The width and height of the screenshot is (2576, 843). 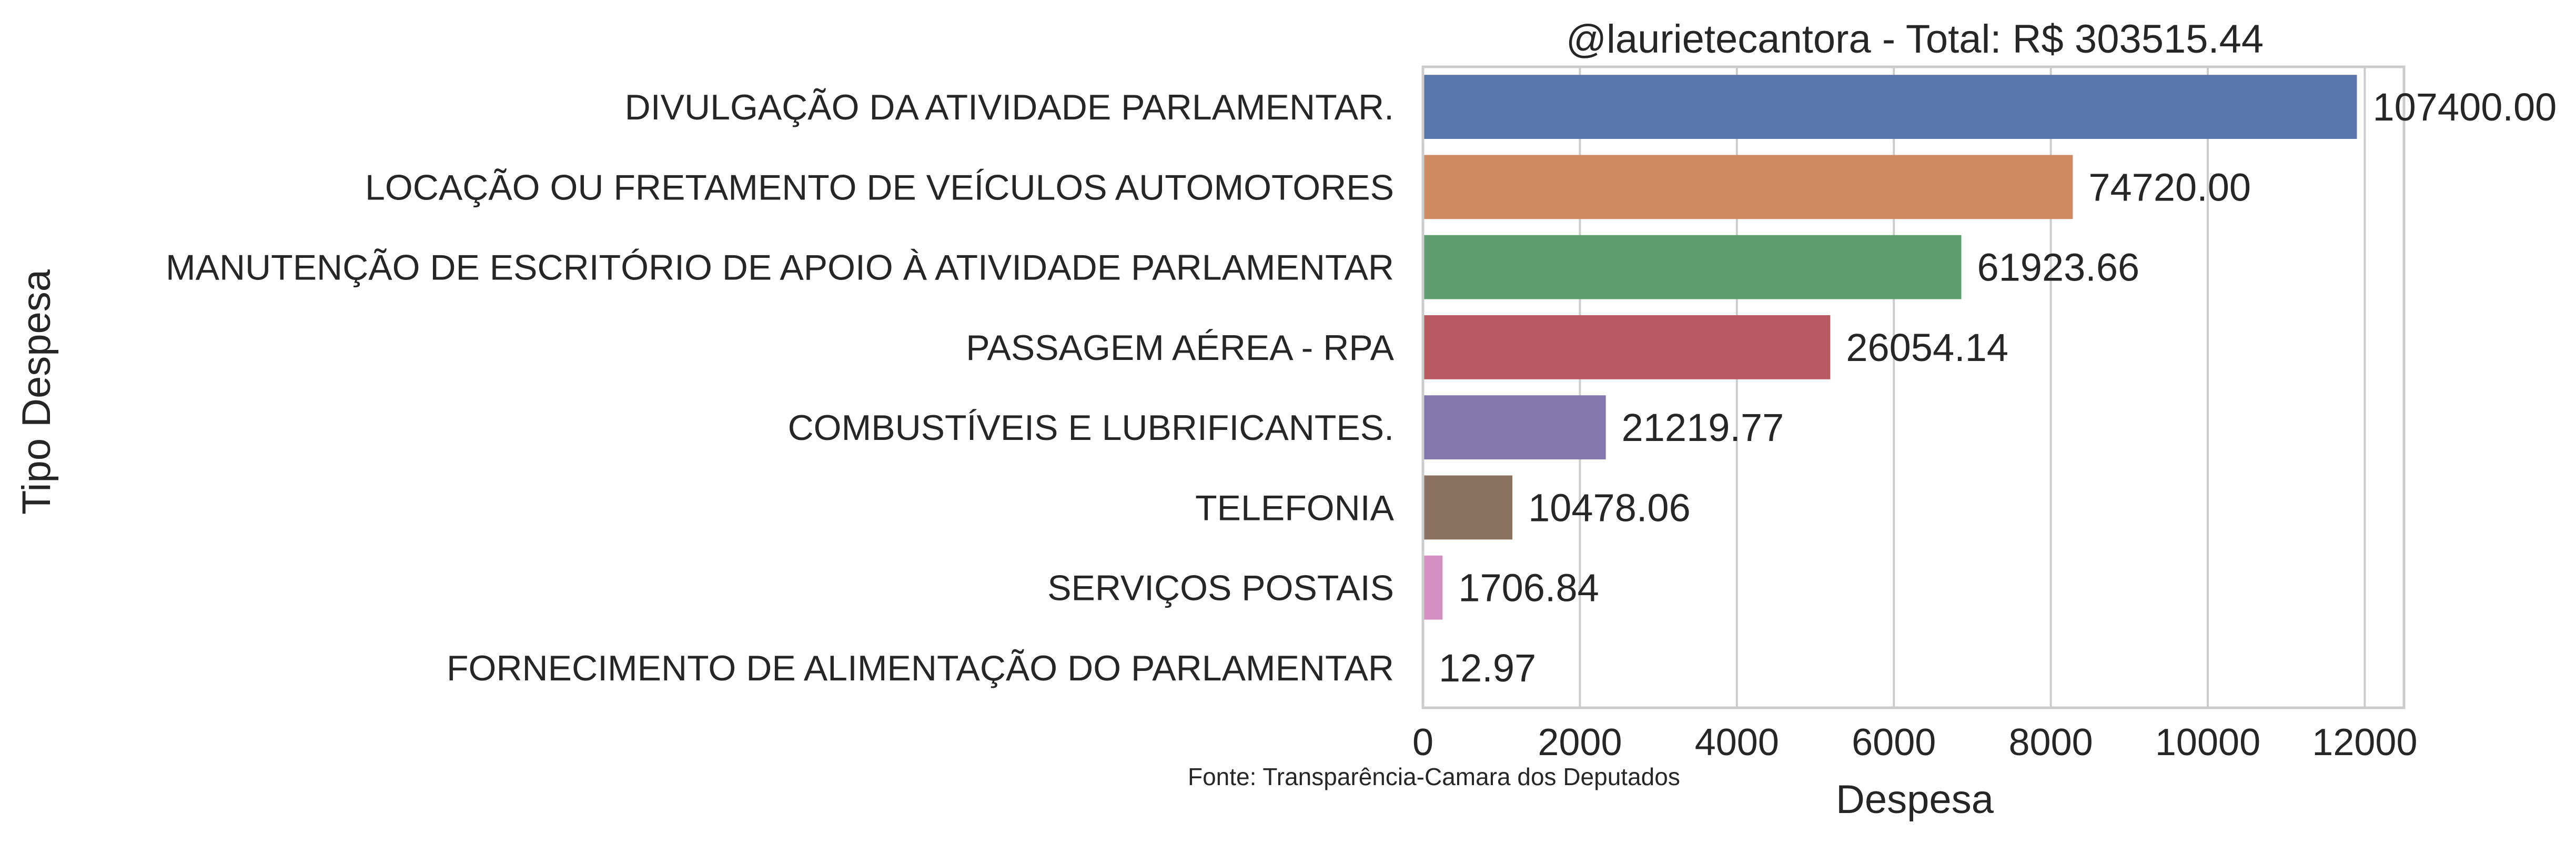 I want to click on data-label: 107400.00, so click(x=2464, y=107).